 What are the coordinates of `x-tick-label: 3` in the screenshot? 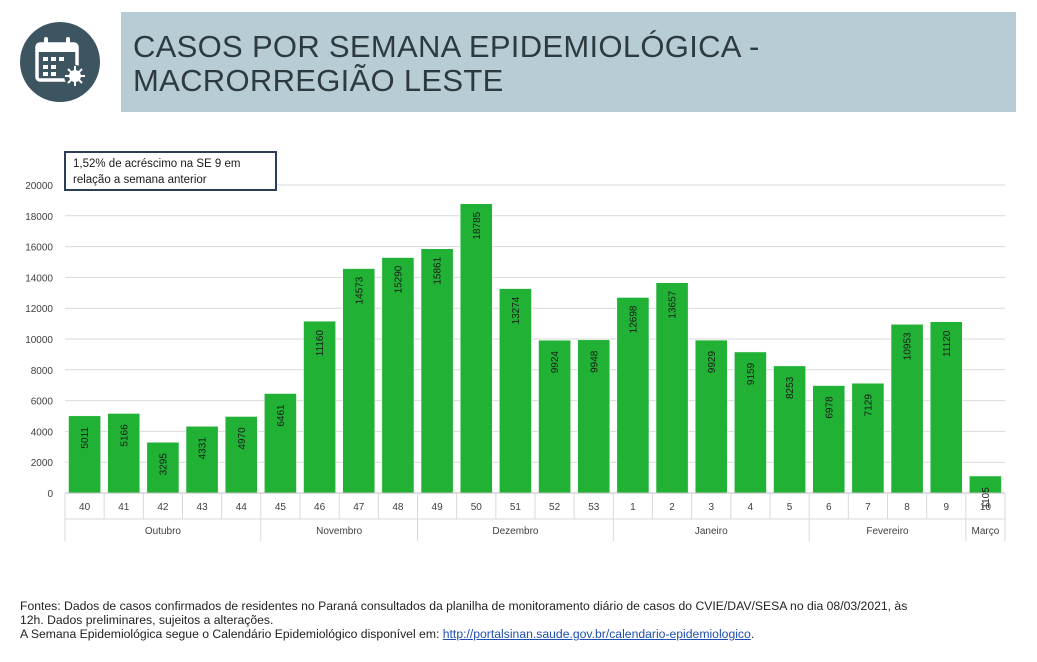 It's located at (711, 507).